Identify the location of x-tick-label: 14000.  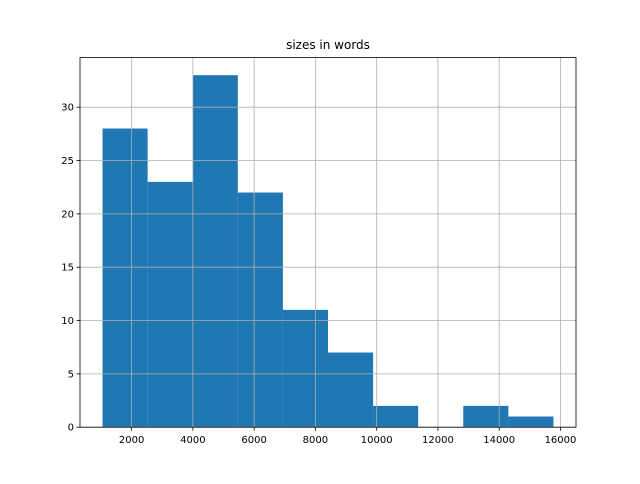
(499, 440).